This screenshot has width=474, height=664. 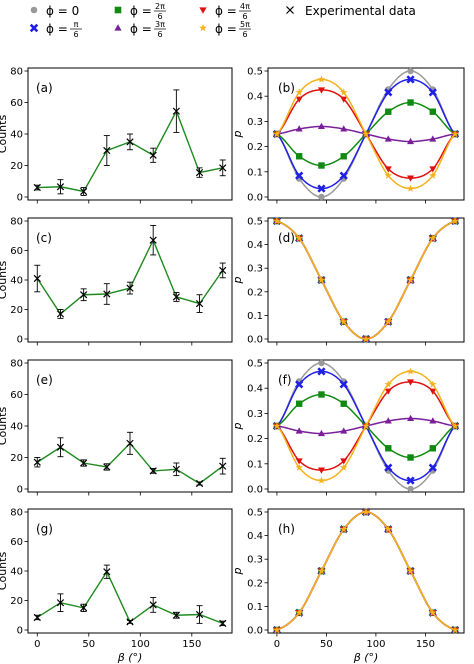 I want to click on legend-label-4: ϕ =, so click(x=226, y=11).